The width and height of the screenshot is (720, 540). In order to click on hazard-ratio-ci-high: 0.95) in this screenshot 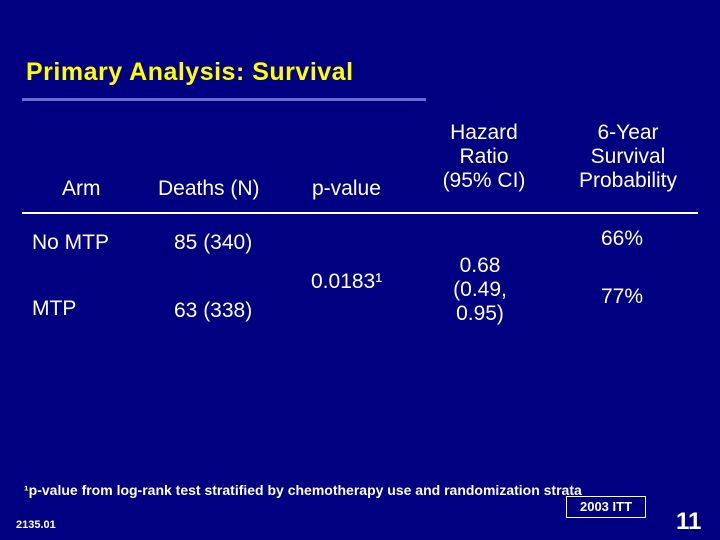, I will do `click(480, 313)`.